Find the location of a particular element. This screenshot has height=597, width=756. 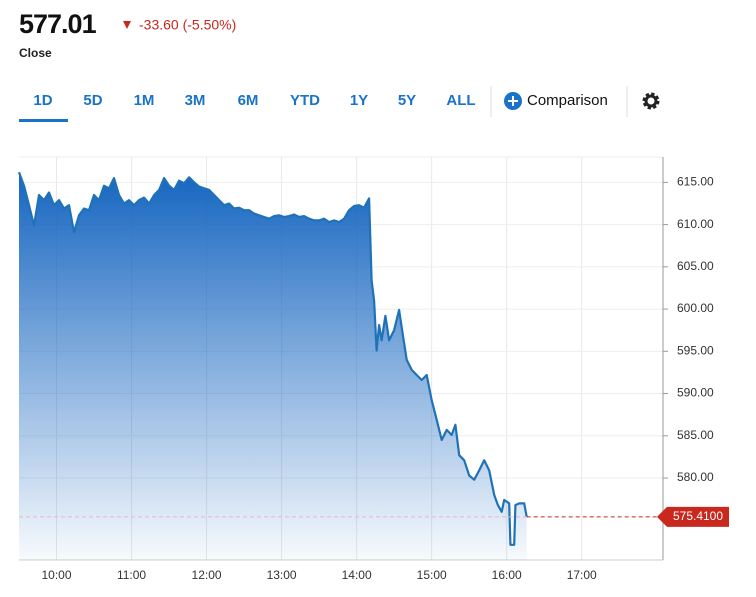

y-tick-label: 580.00 is located at coordinates (695, 477).